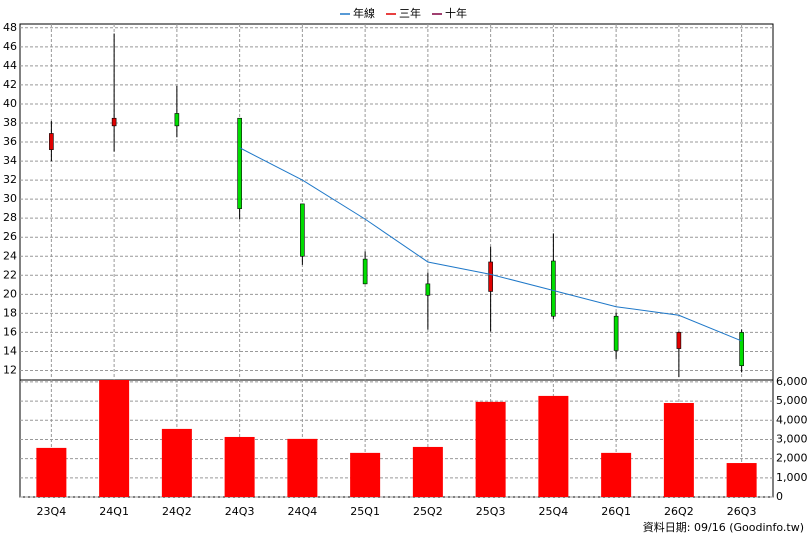 This screenshot has width=808, height=540. What do you see at coordinates (10, 198) in the screenshot?
I see `y-tick-label: 30` at bounding box center [10, 198].